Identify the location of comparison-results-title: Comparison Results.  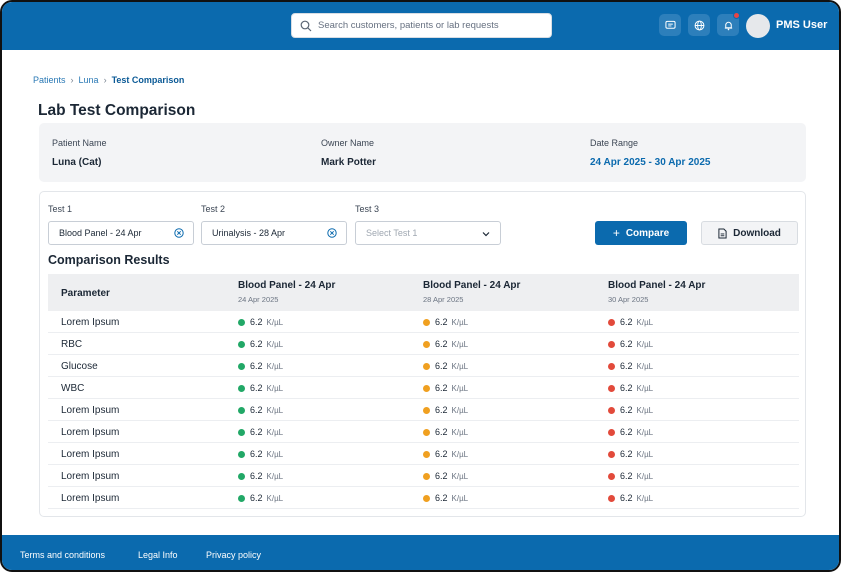
(109, 260).